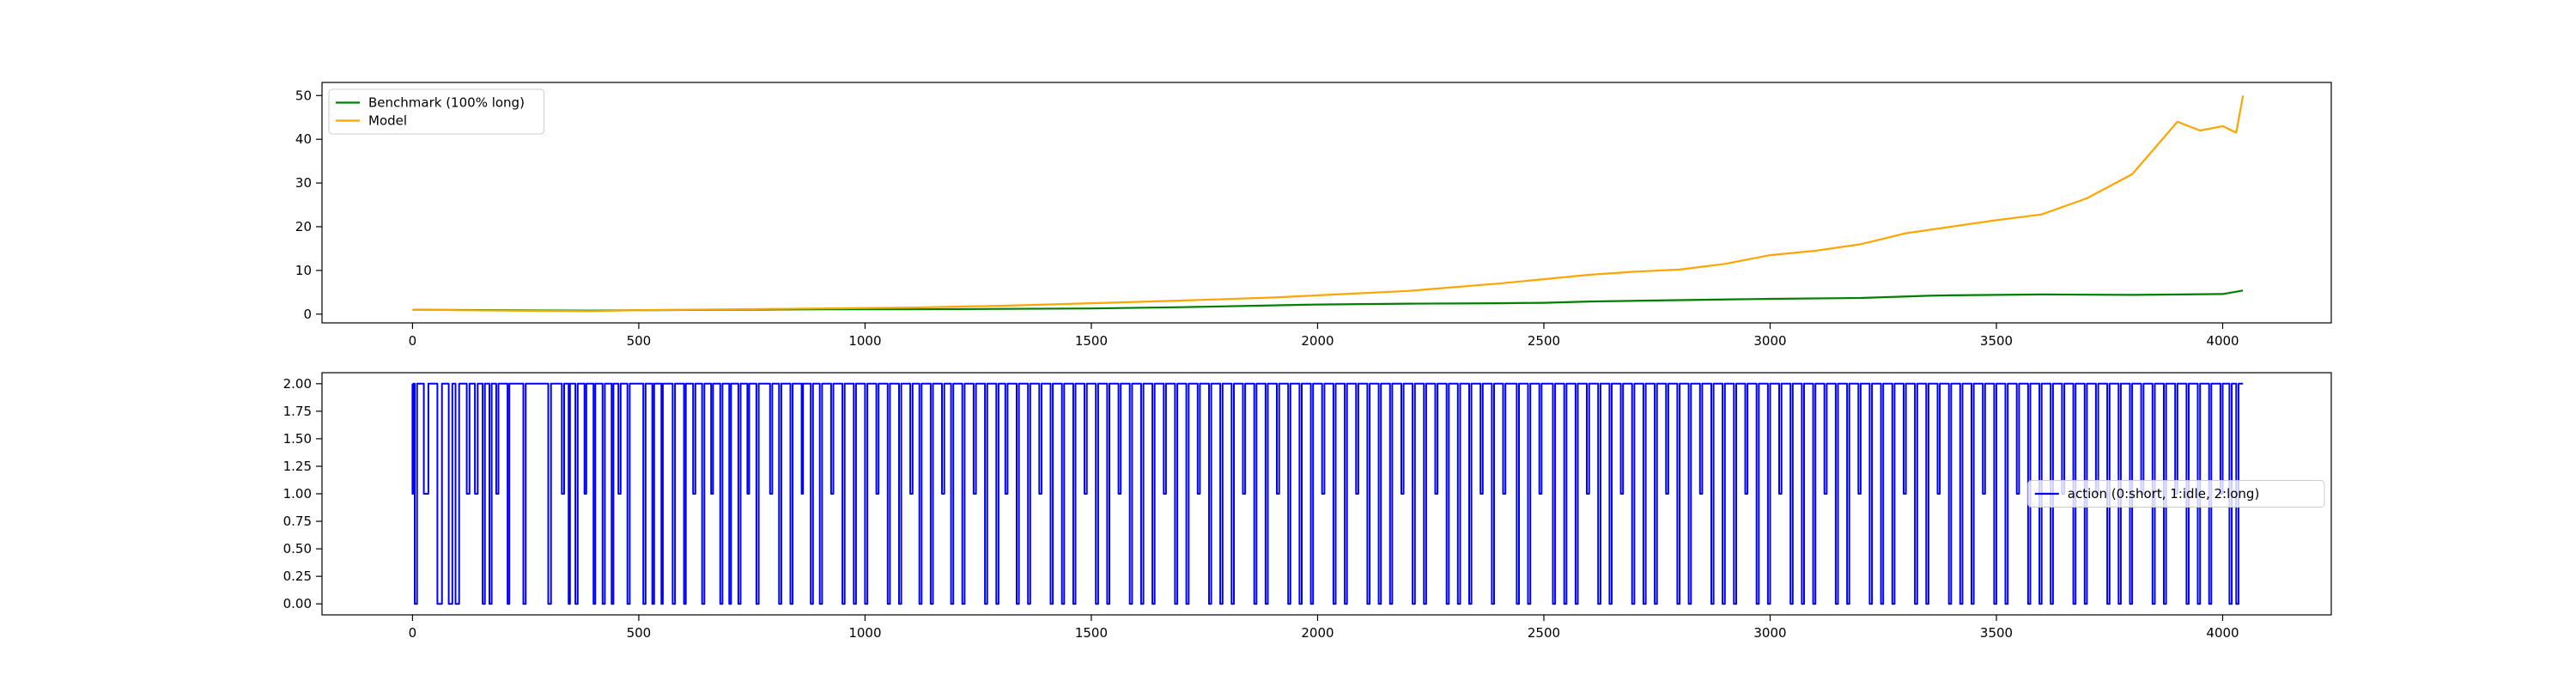 The width and height of the screenshot is (2576, 687). What do you see at coordinates (303, 139) in the screenshot?
I see `y-tick-label: 40` at bounding box center [303, 139].